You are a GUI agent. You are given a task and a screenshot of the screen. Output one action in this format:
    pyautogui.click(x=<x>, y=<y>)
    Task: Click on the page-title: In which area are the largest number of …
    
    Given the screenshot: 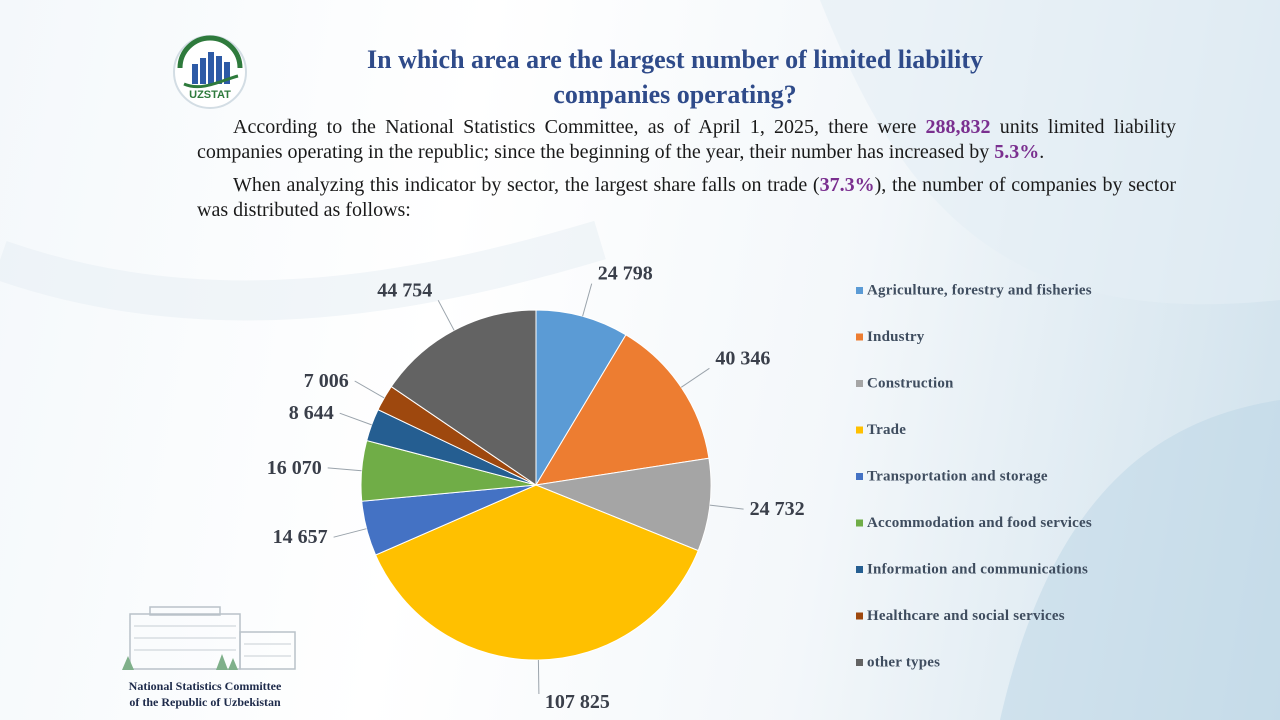 What is the action you would take?
    pyautogui.click(x=675, y=77)
    